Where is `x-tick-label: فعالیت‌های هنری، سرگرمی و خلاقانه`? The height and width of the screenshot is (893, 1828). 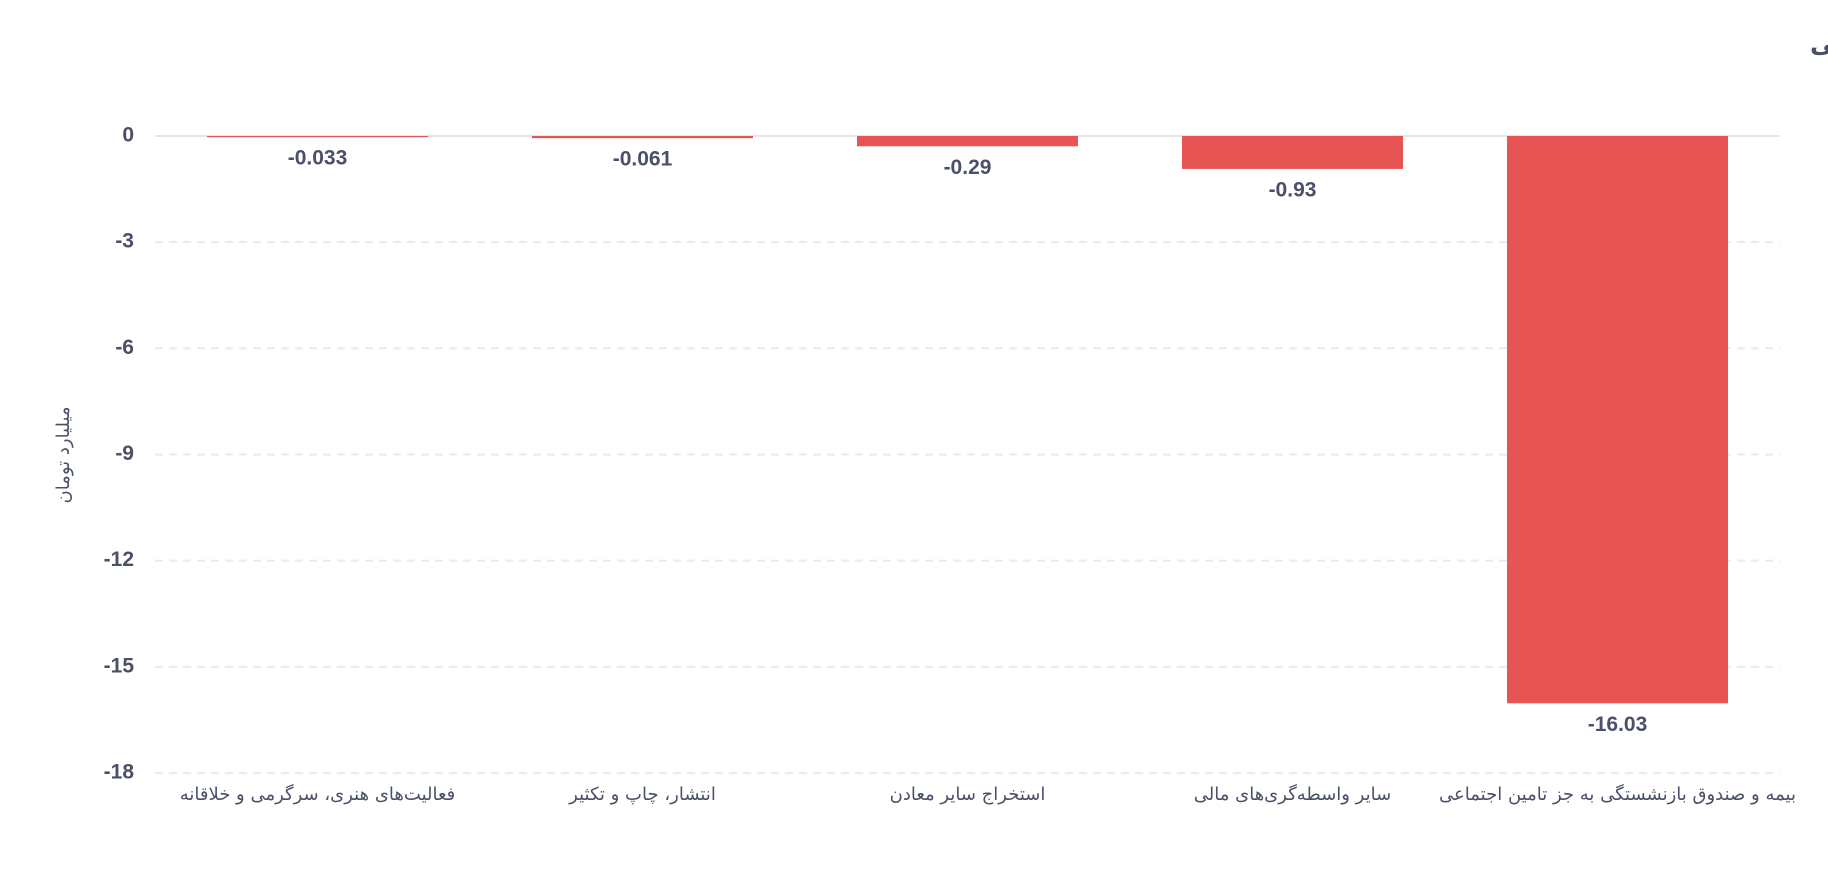
x-tick-label: فعالیت‌های هنری، سرگرمی و خلاقانه is located at coordinates (318, 794).